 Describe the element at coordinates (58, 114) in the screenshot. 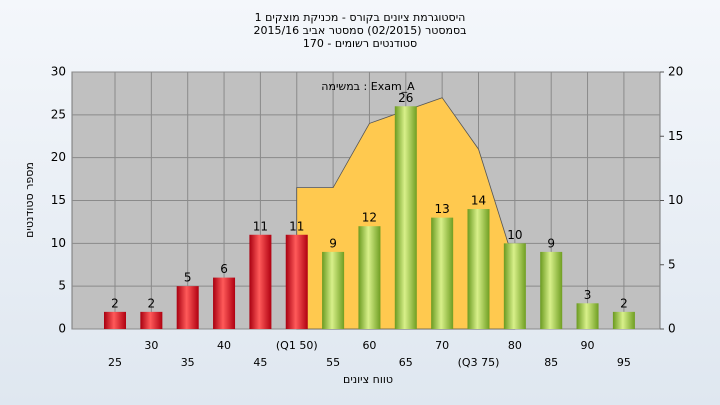

I see `y-tick-label: 25` at that location.